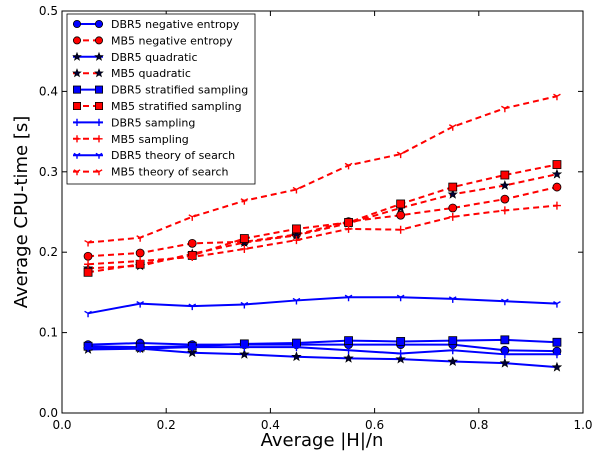  I want to click on legend-label: MB5 stratified sampling, so click(176, 106).